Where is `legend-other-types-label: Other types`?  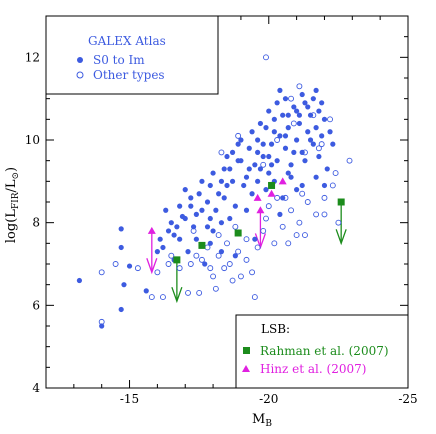
legend-other-types-label: Other types is located at coordinates (129, 75).